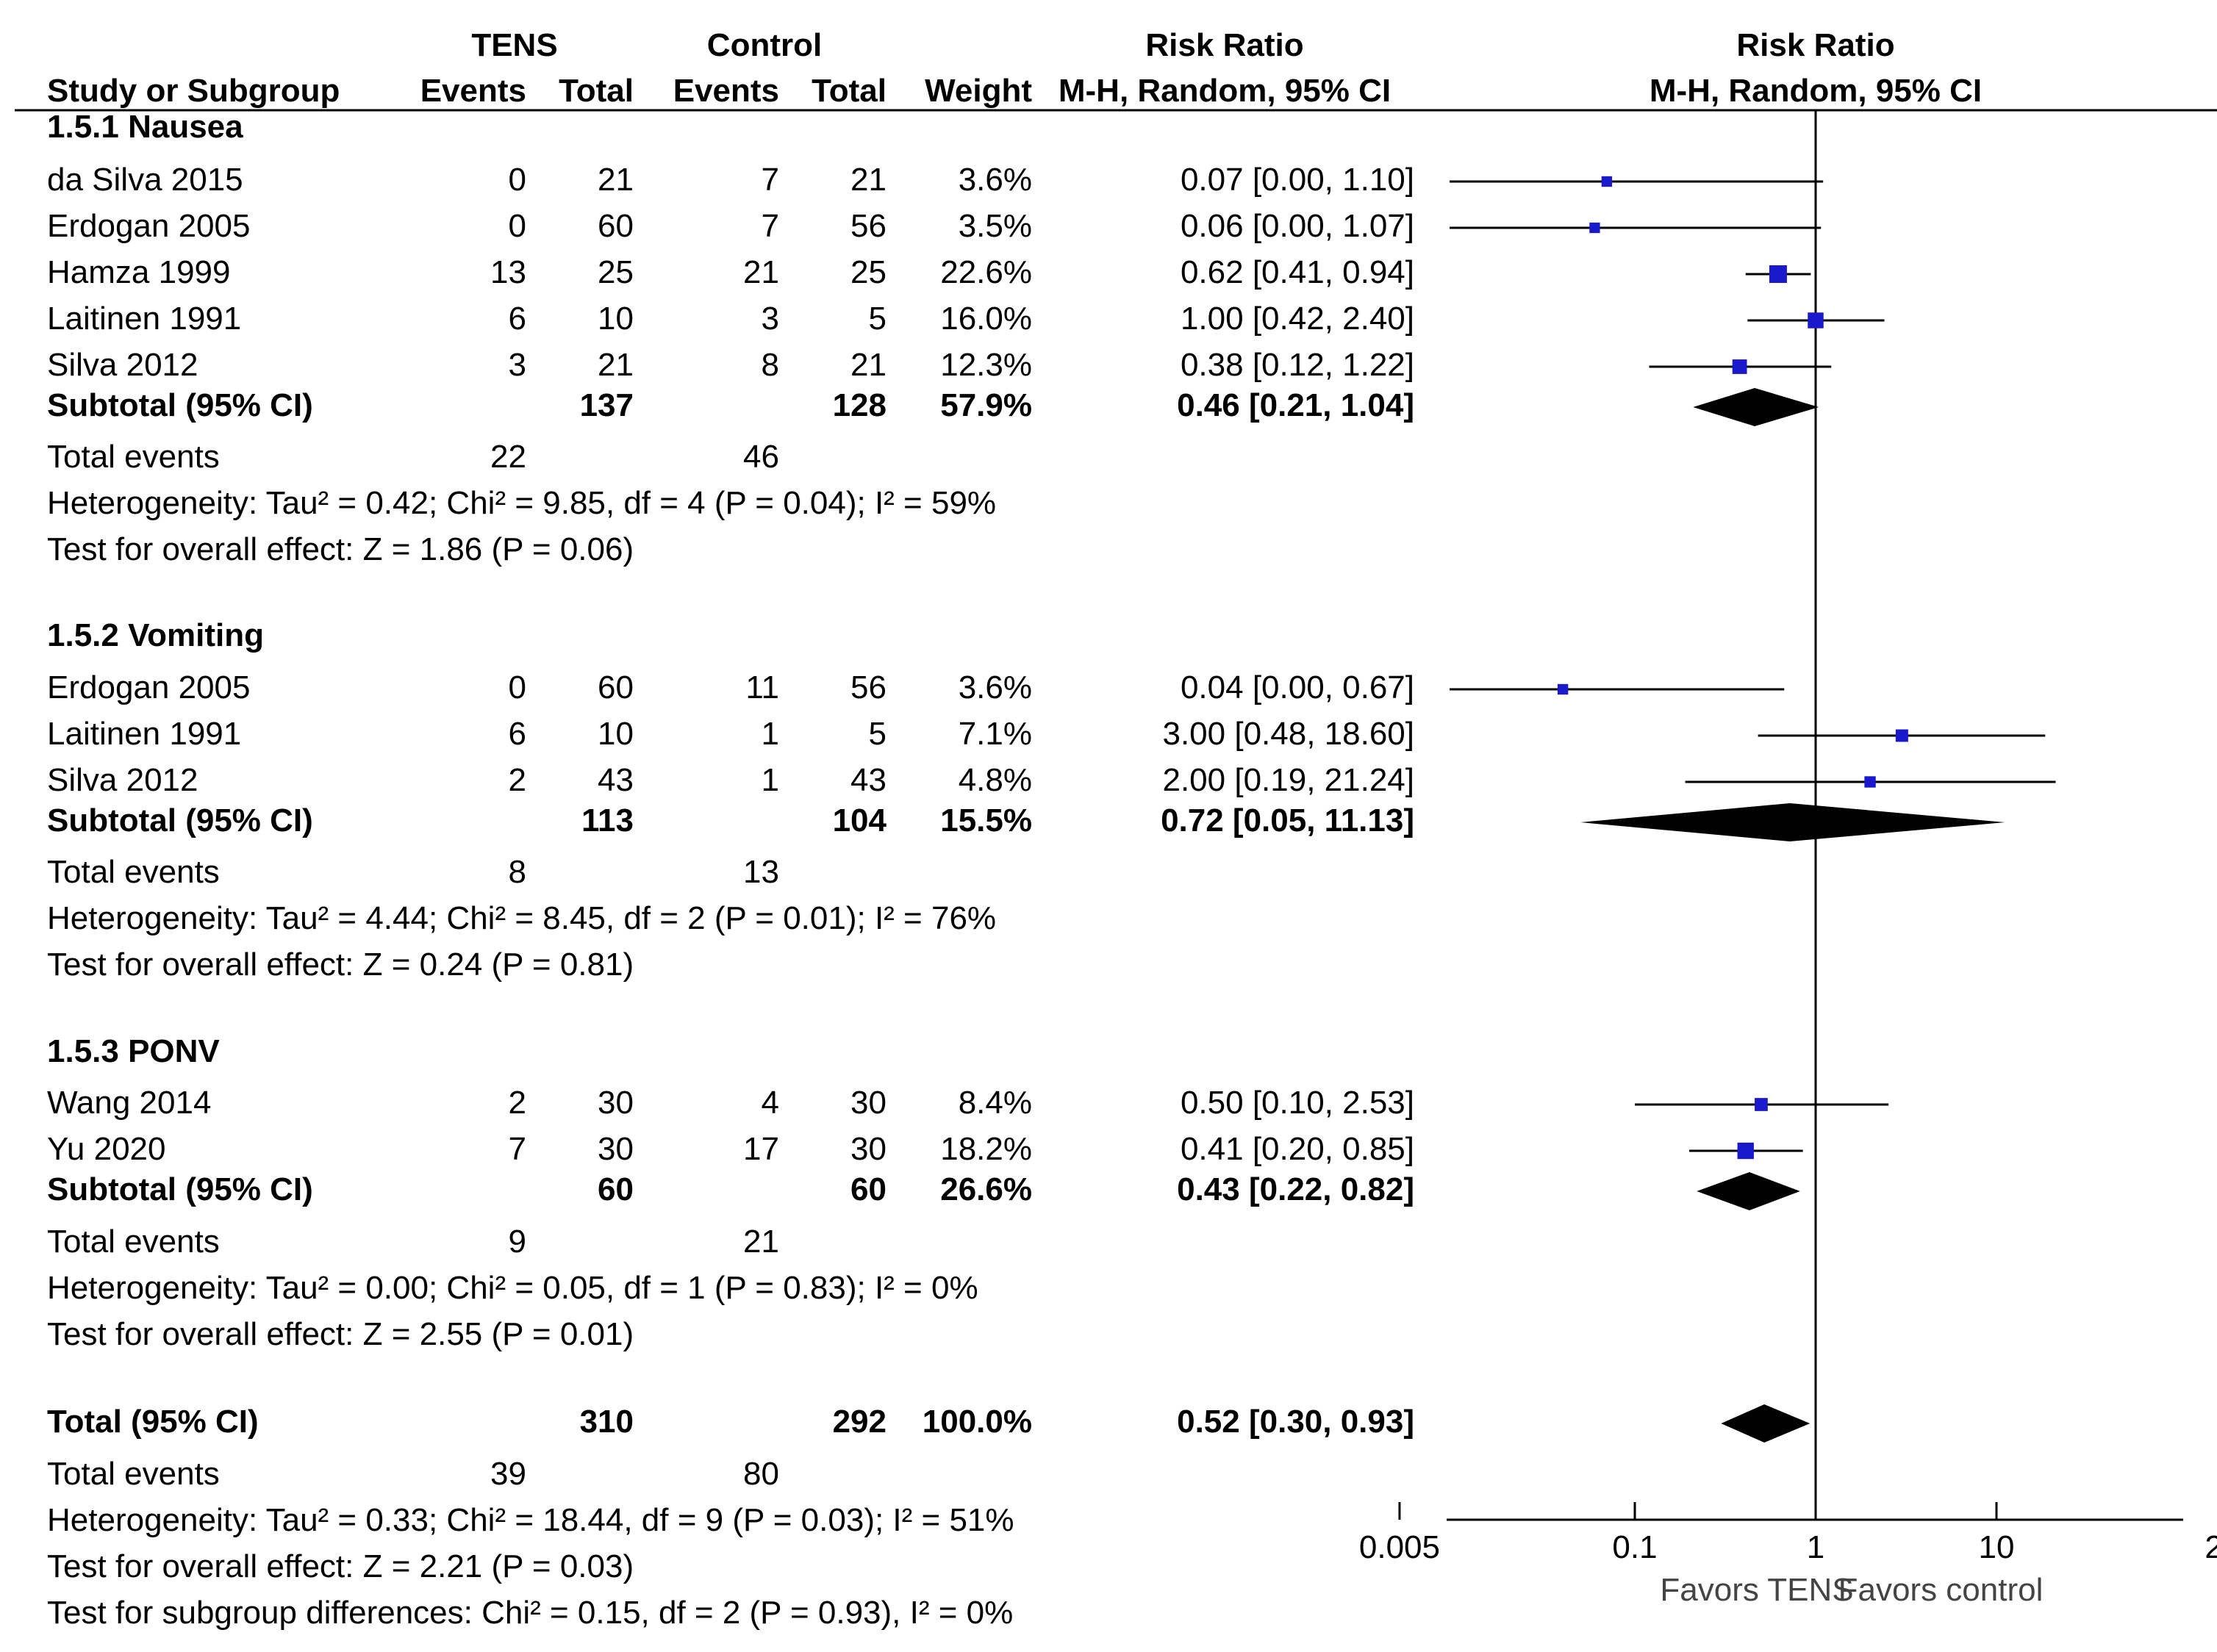 The width and height of the screenshot is (2217, 1652). What do you see at coordinates (1297, 687) in the screenshot?
I see `study-ci: 0.04 [0.00, 0.67]` at bounding box center [1297, 687].